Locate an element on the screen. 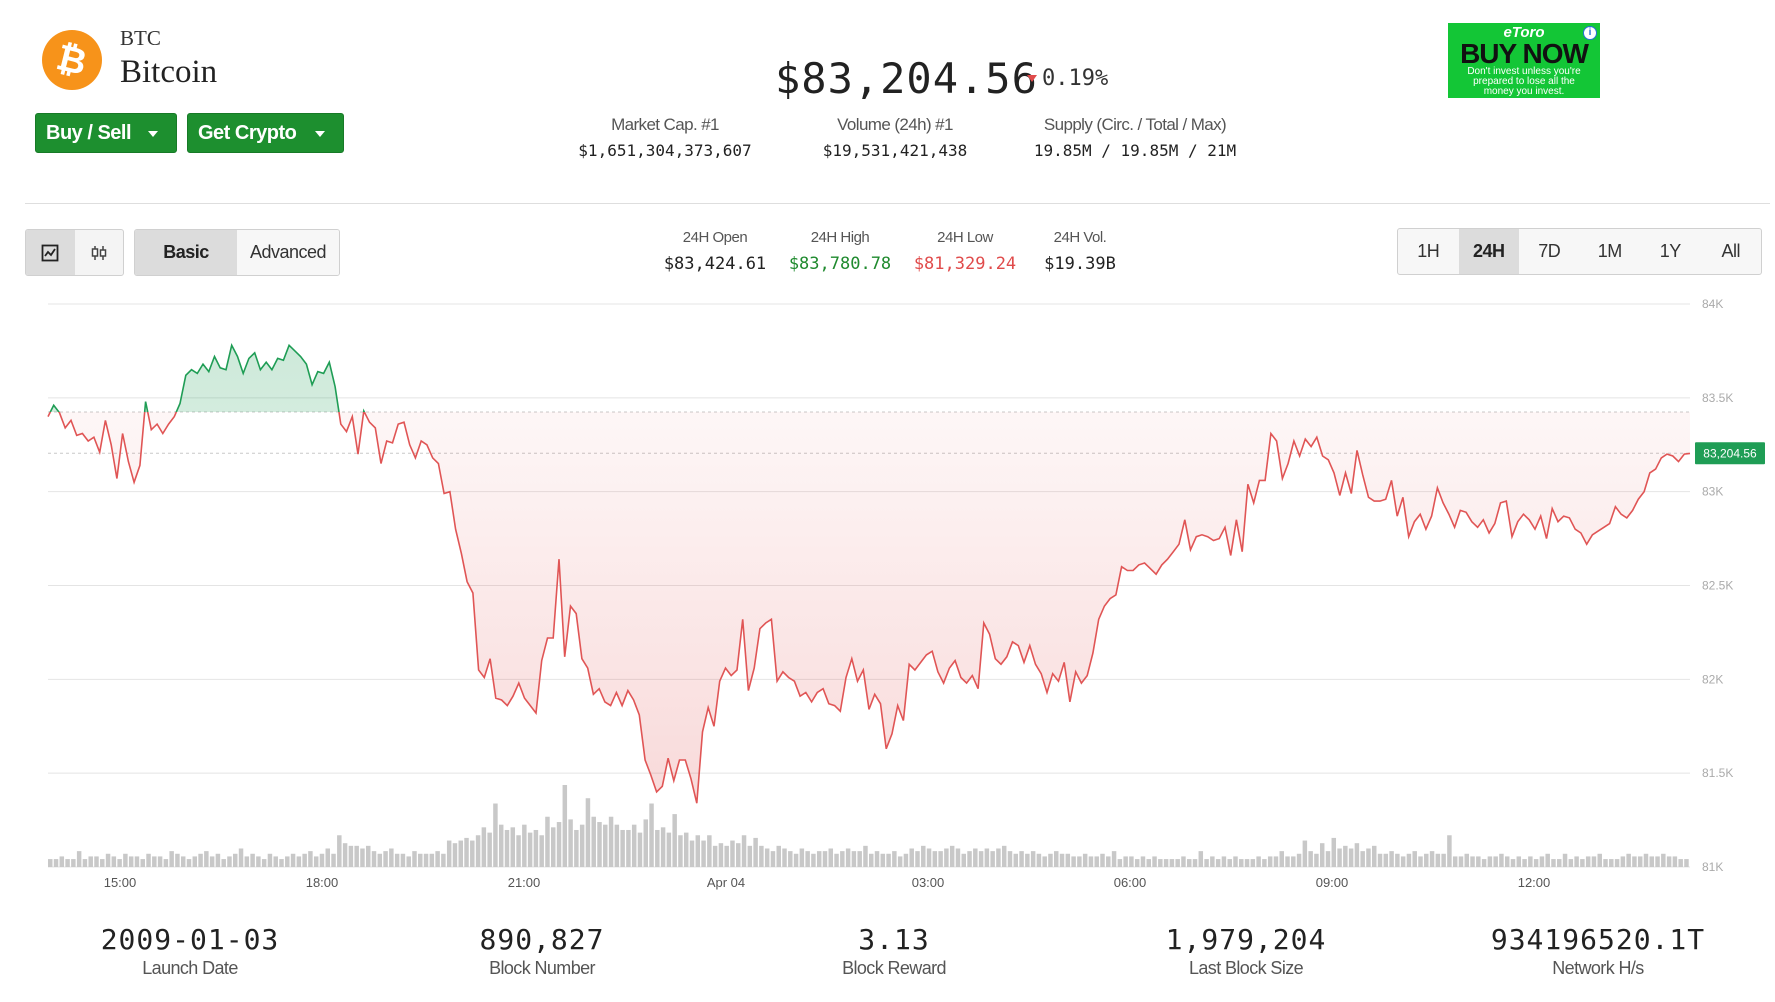  range-1h: 1H is located at coordinates (1428, 251).